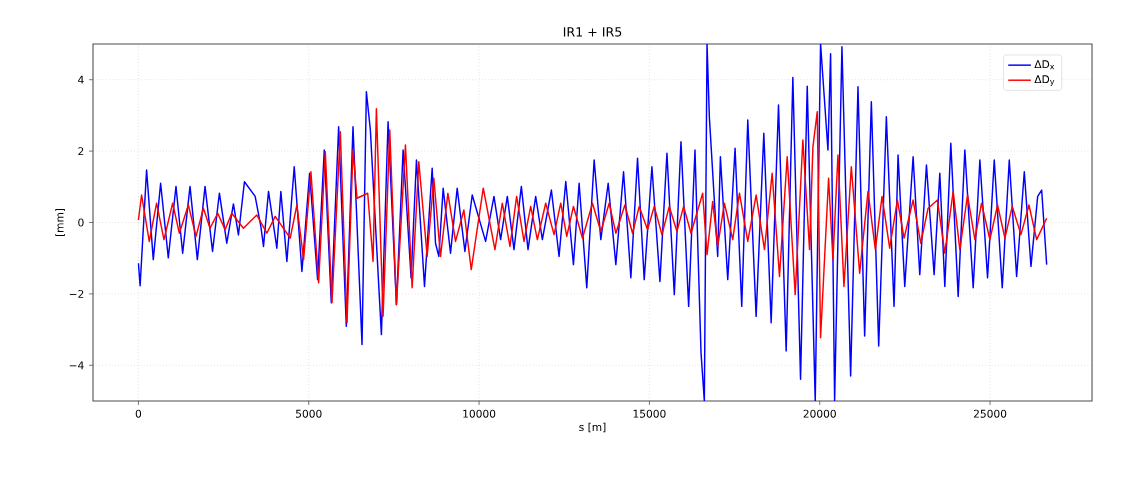  I want to click on y-tick-label: 2, so click(81, 151).